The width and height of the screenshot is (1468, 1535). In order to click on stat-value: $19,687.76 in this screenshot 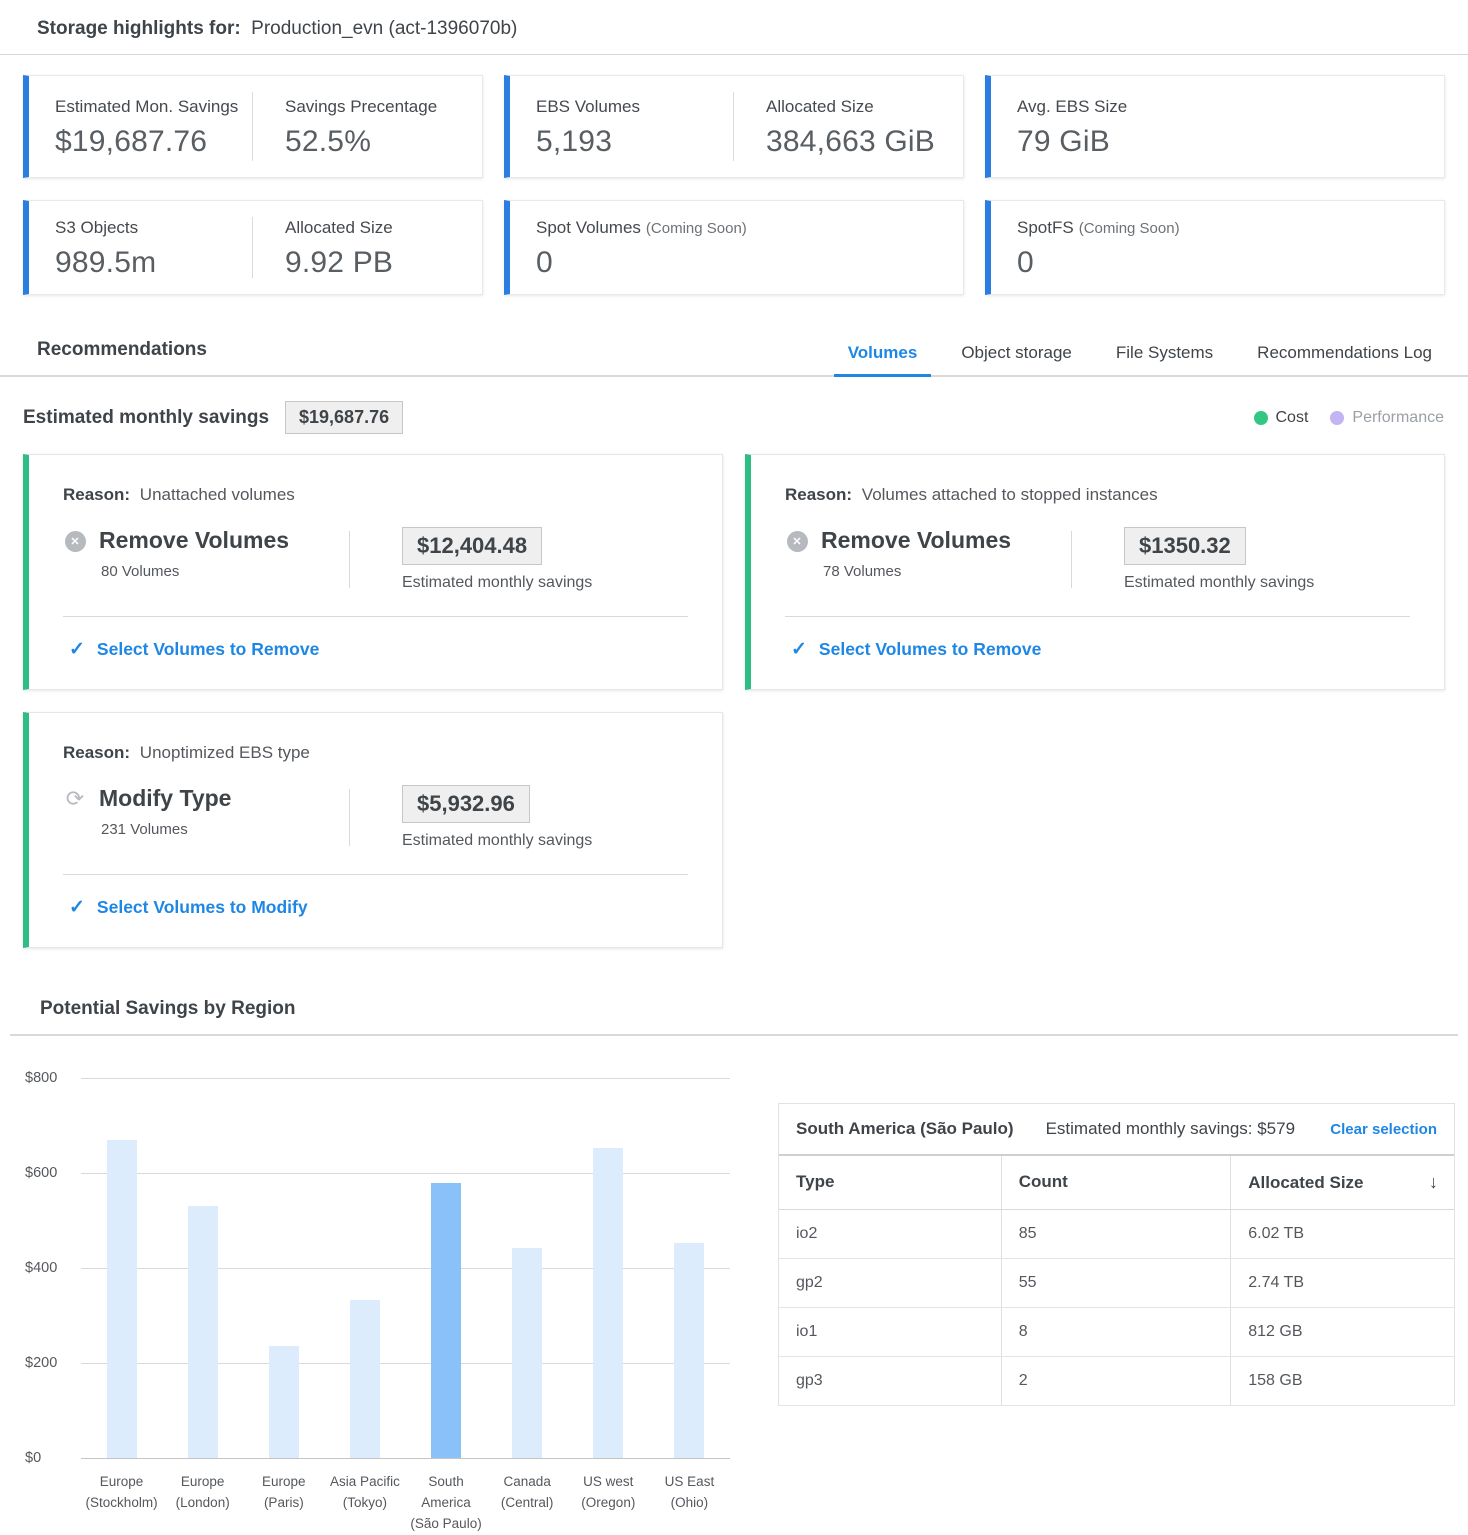, I will do `click(131, 141)`.